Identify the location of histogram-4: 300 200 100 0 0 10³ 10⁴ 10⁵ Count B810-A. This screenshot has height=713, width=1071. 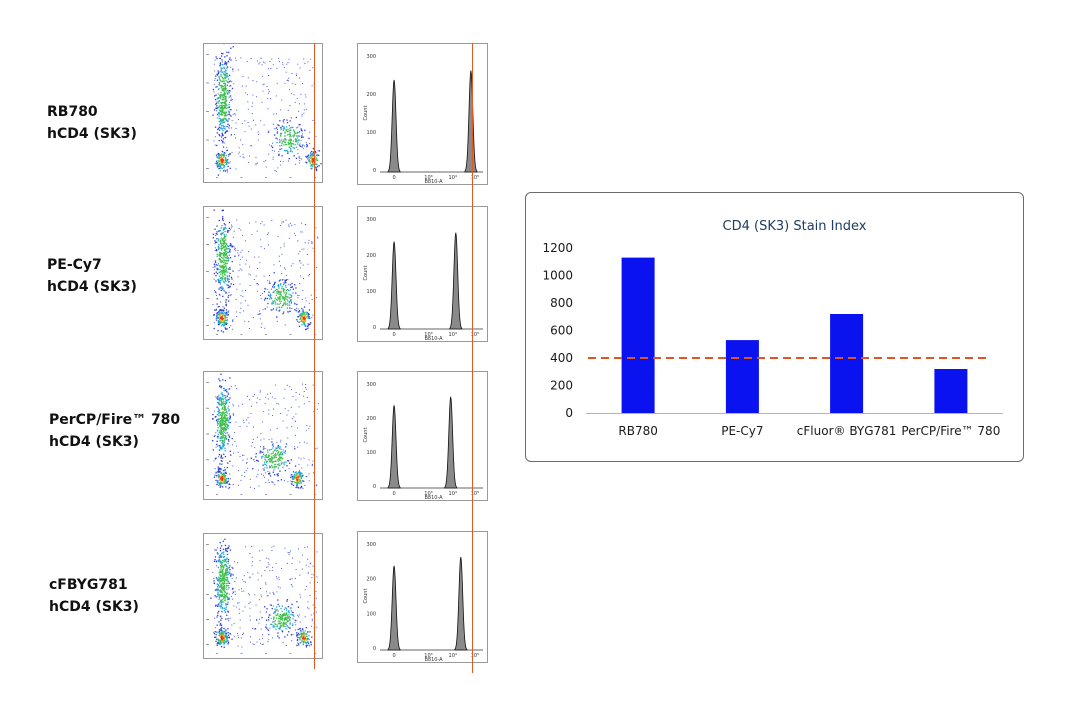
(422, 597).